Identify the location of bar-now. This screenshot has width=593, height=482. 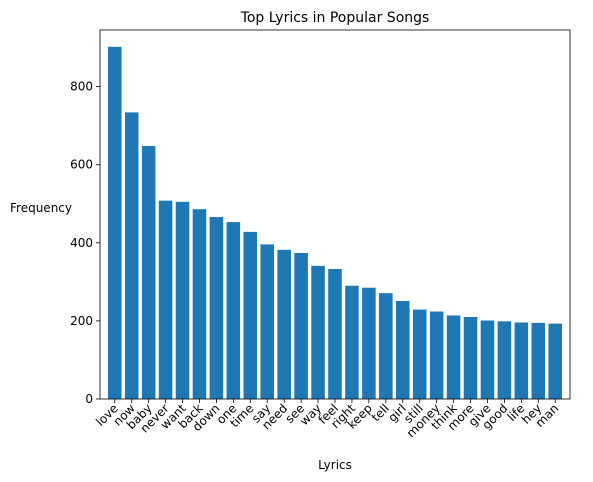
(131, 255).